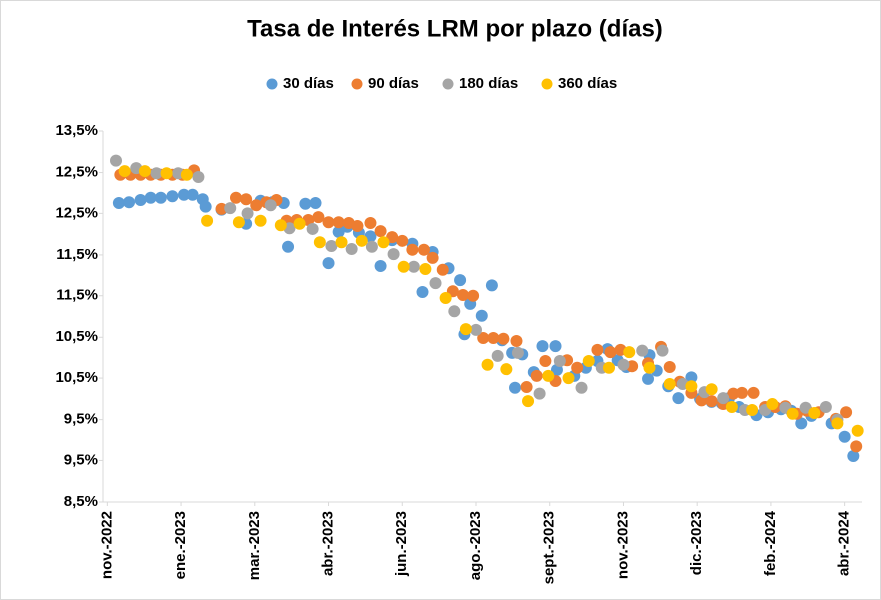  I want to click on legend-label: 180 días, so click(488, 83).